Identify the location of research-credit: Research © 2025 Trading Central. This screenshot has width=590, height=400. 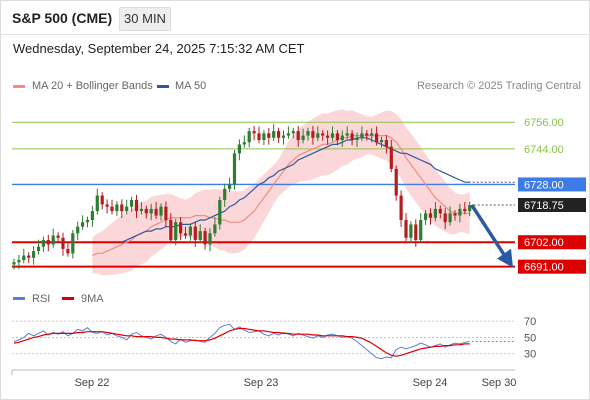
(498, 86).